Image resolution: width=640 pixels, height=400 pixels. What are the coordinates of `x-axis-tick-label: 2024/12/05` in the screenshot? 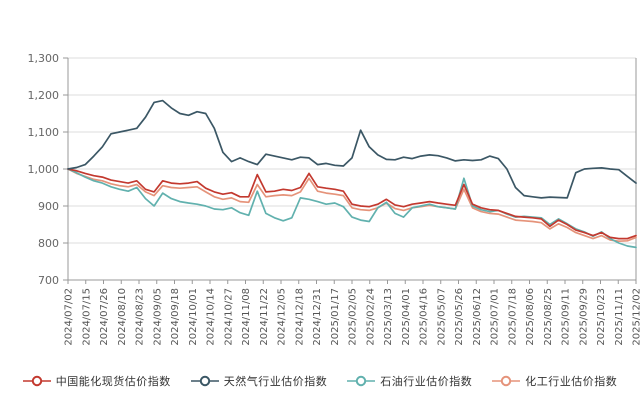 It's located at (282, 317).